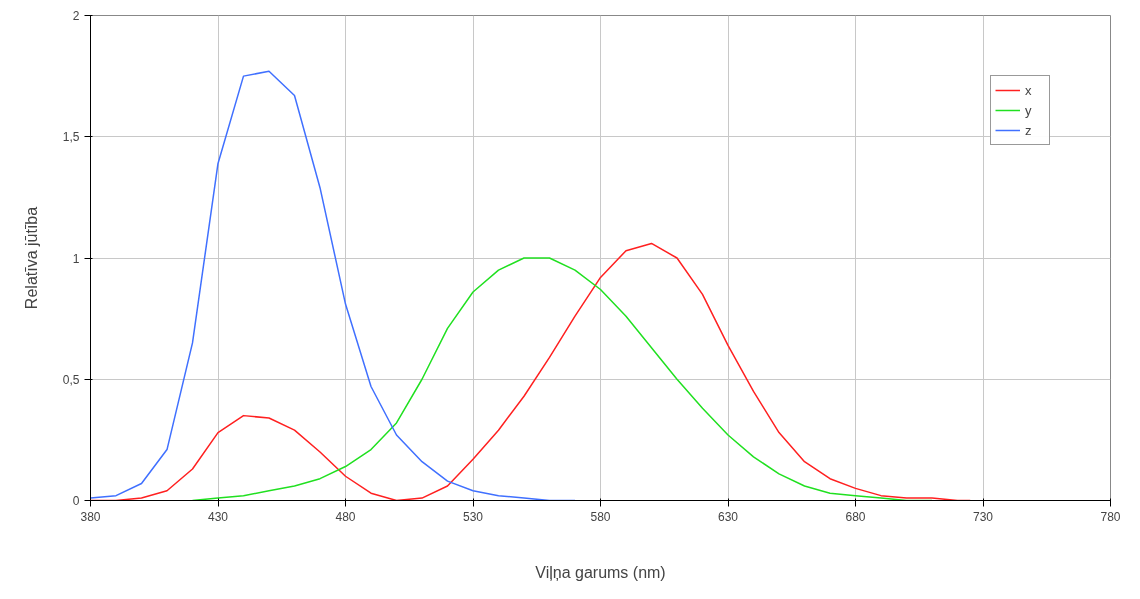 This screenshot has width=1140, height=599. I want to click on y-tick-label: 1,5, so click(71, 137).